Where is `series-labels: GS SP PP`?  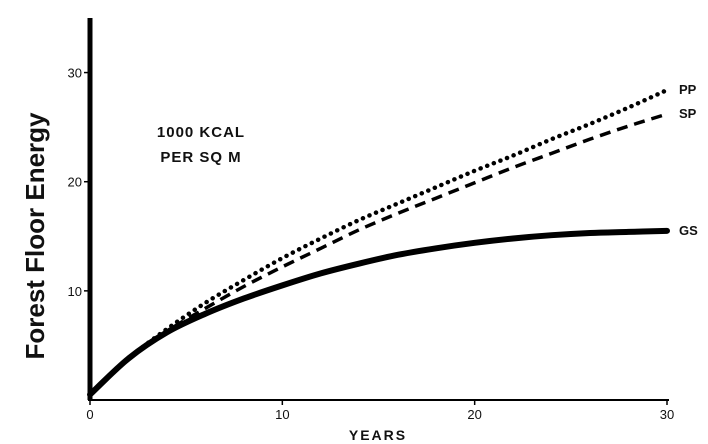
series-labels: GS SP PP is located at coordinates (688, 160).